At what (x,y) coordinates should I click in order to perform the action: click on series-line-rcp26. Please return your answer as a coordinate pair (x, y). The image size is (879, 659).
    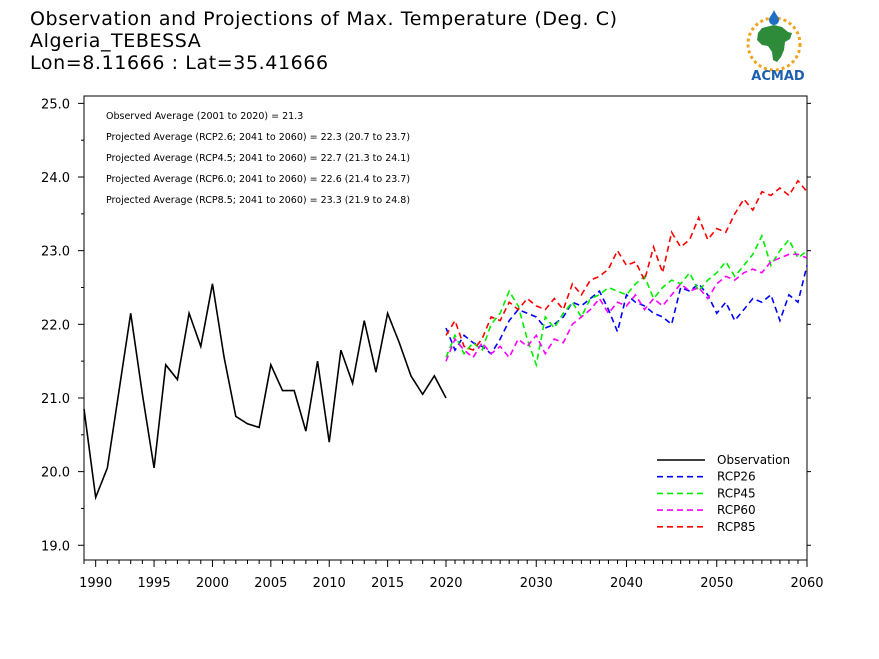
    Looking at the image, I should click on (626, 310).